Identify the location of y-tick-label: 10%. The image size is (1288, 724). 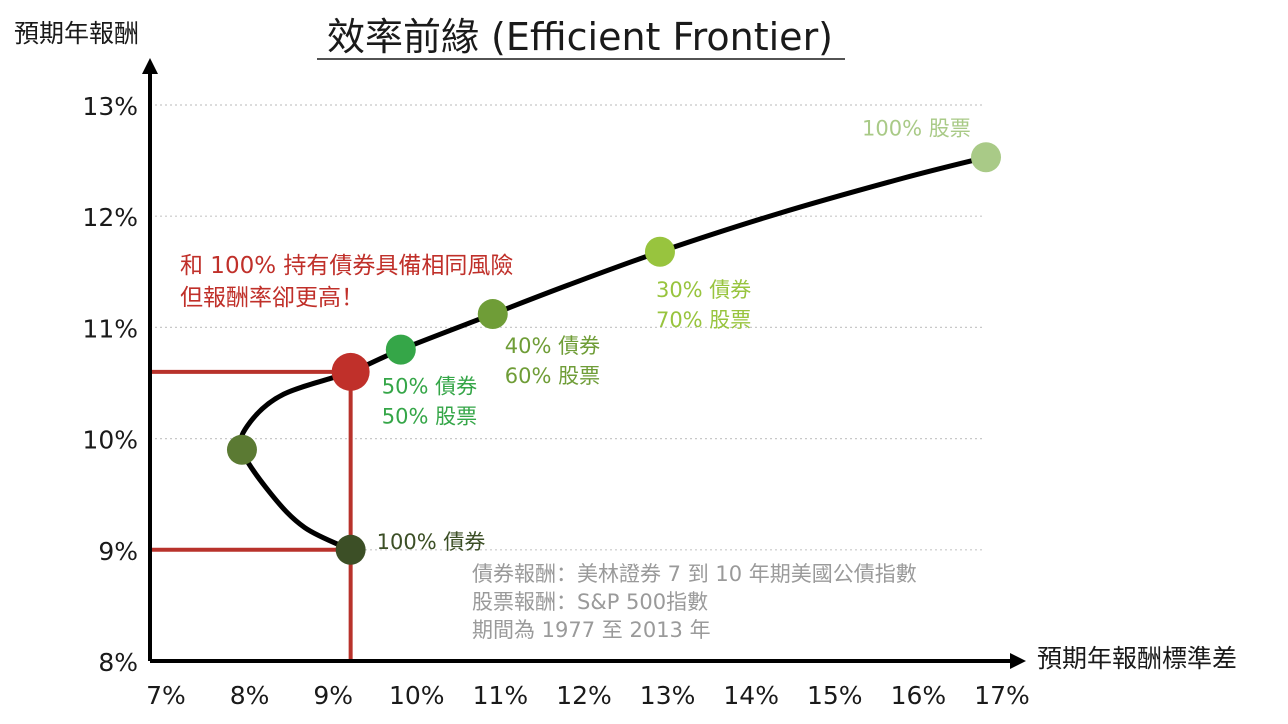
(110, 440).